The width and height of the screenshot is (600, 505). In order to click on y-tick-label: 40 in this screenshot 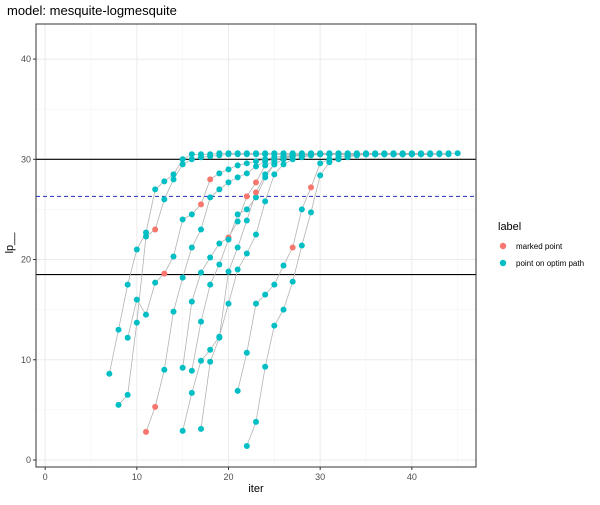, I will do `click(26, 59)`.